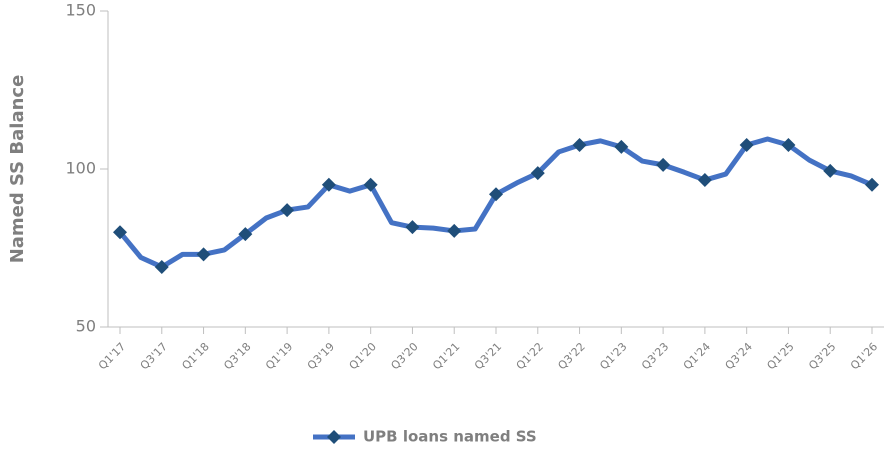 The image size is (884, 450). What do you see at coordinates (195, 356) in the screenshot?
I see `x-tick-label: Q1'18` at bounding box center [195, 356].